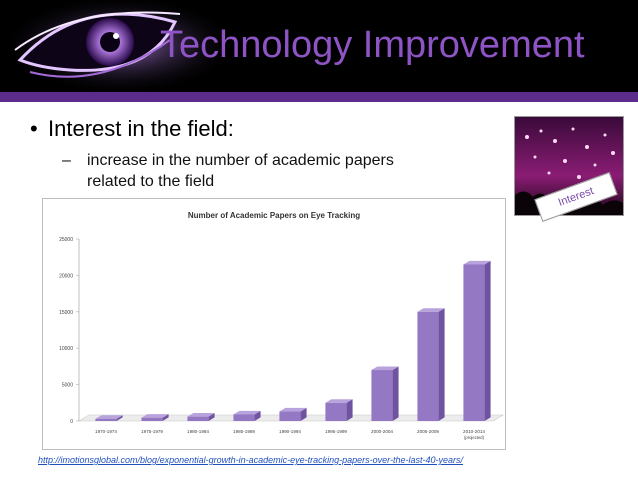 The image size is (638, 479). I want to click on x-tick-label: 1970-1974, so click(106, 431).